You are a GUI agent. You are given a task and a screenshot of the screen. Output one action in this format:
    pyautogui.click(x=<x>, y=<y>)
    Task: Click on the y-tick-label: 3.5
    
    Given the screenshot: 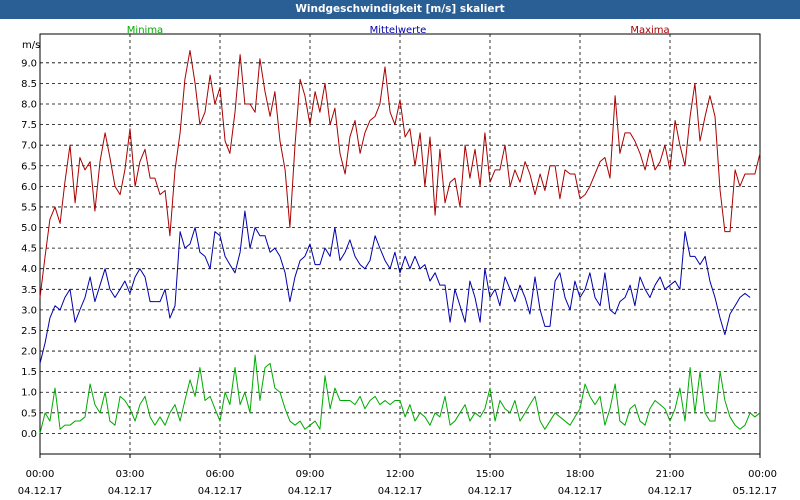 What is the action you would take?
    pyautogui.click(x=29, y=290)
    